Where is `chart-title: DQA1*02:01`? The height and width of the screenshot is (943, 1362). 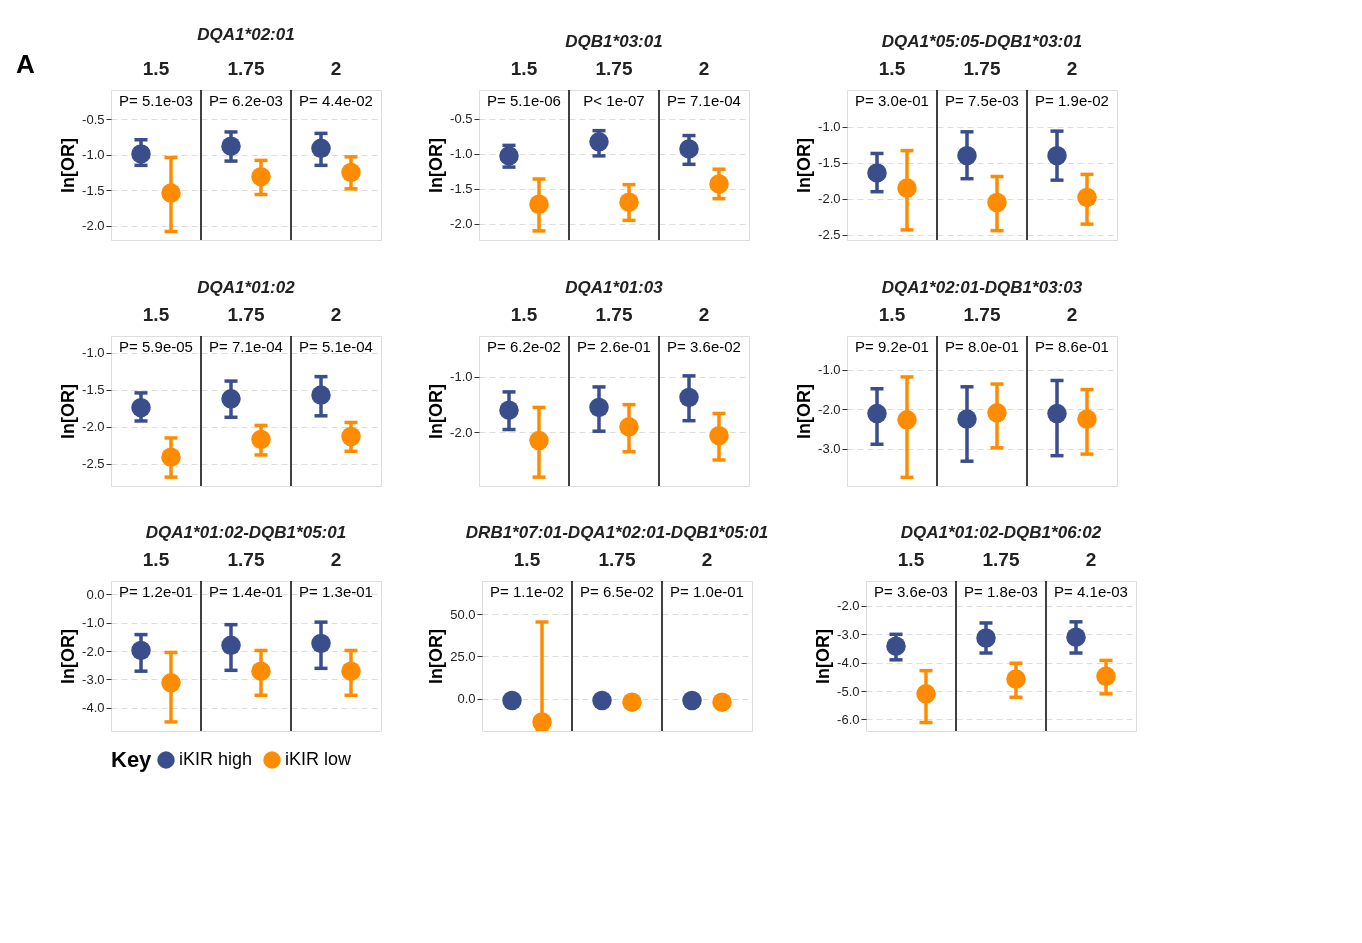 chart-title: DQA1*02:01 is located at coordinates (246, 34).